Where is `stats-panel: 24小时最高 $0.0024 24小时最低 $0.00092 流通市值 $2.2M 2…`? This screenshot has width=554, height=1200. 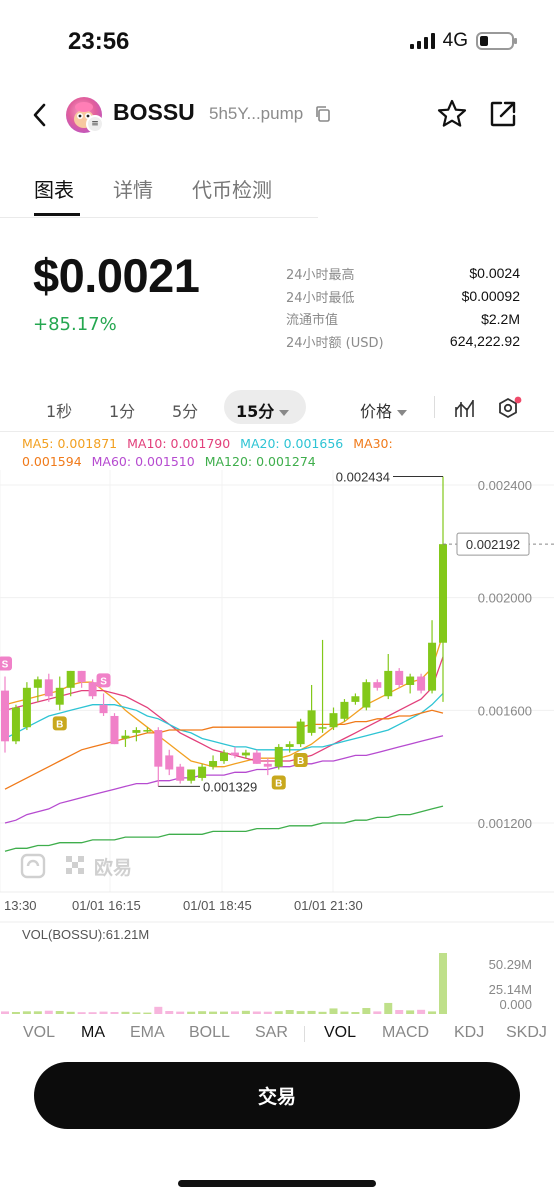
stats-panel: 24小时最高 $0.0024 24小时最低 $0.00092 流通市值 $2.2M 2… is located at coordinates (403, 307).